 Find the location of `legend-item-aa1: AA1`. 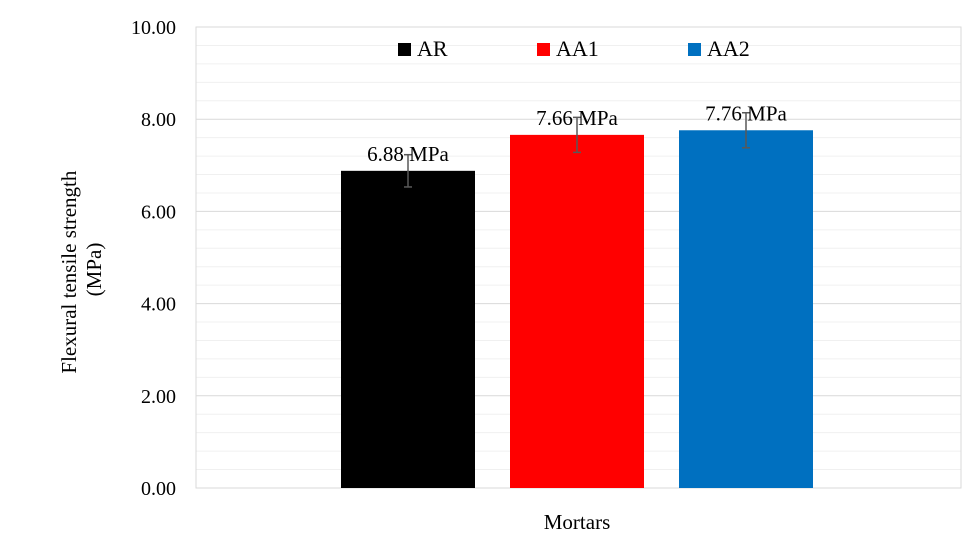

legend-item-aa1: AA1 is located at coordinates (568, 48).